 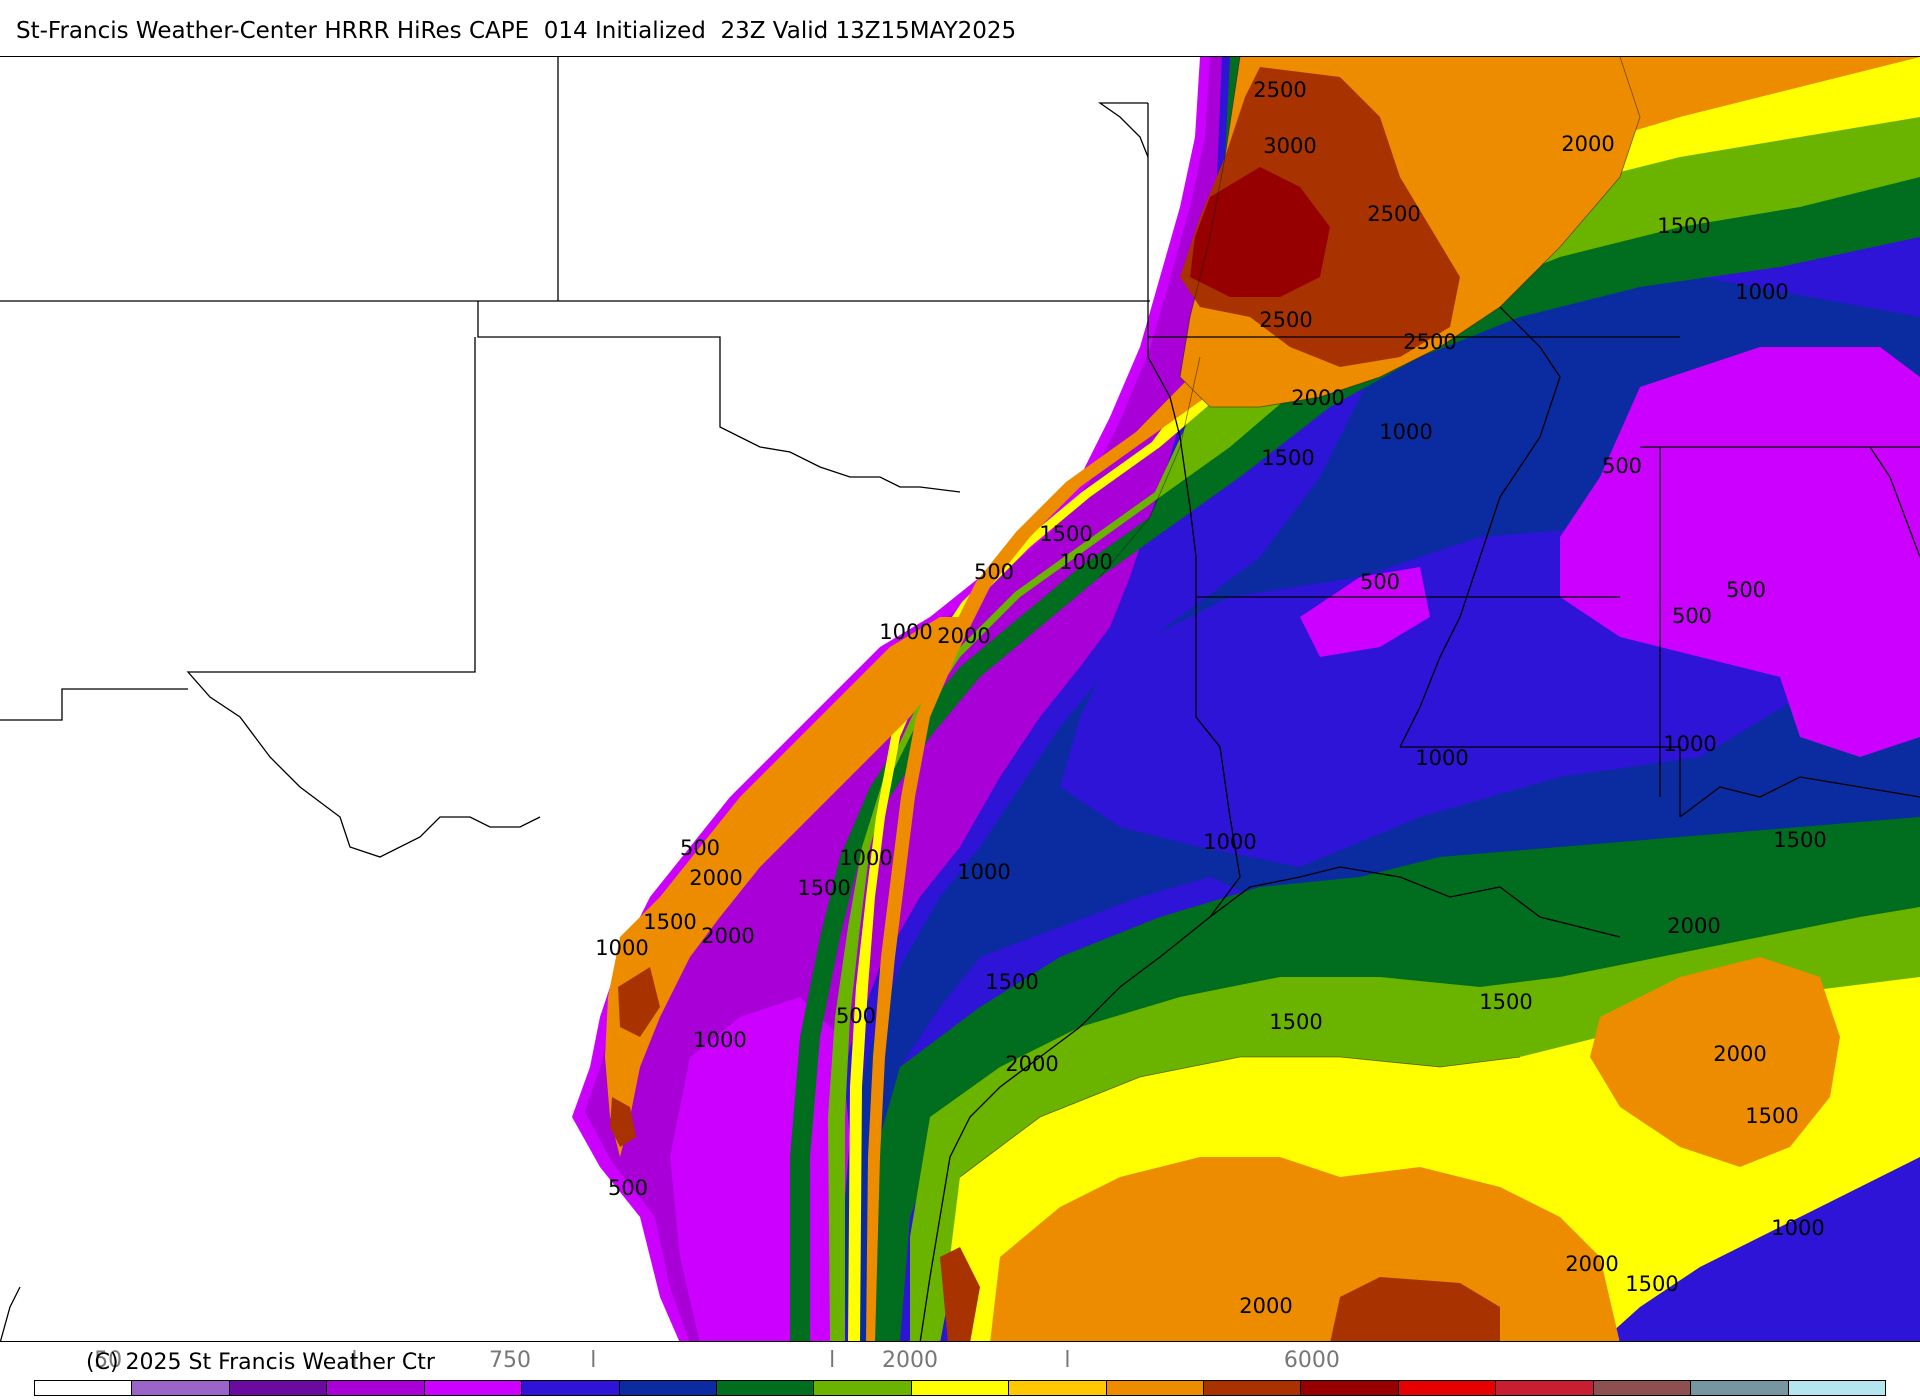 What do you see at coordinates (1365, 612) in the screenshot?
I see `cape-fill-magenta-center` at bounding box center [1365, 612].